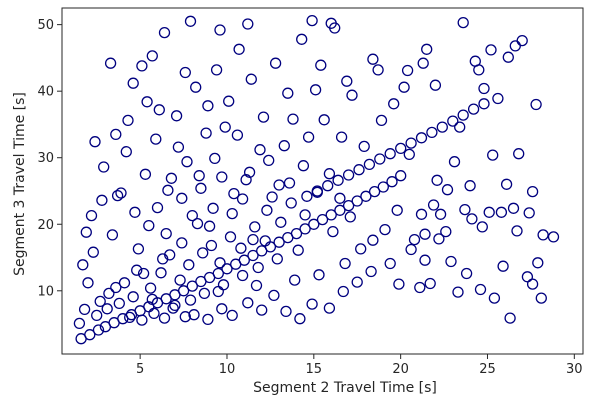  I want to click on x-tick-label: 30, so click(574, 369).